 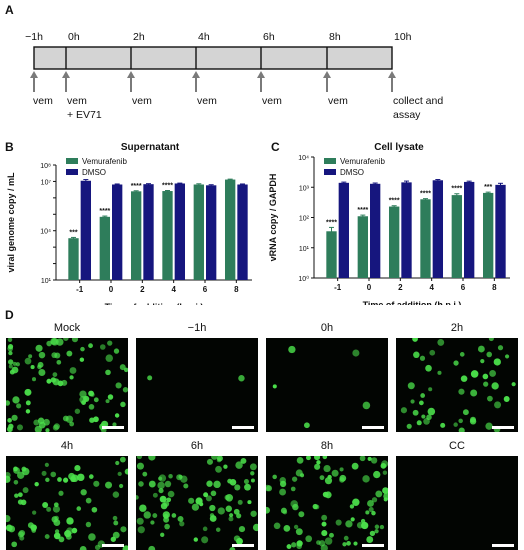 I want to click on x-tick-label: -1, so click(x=338, y=287).